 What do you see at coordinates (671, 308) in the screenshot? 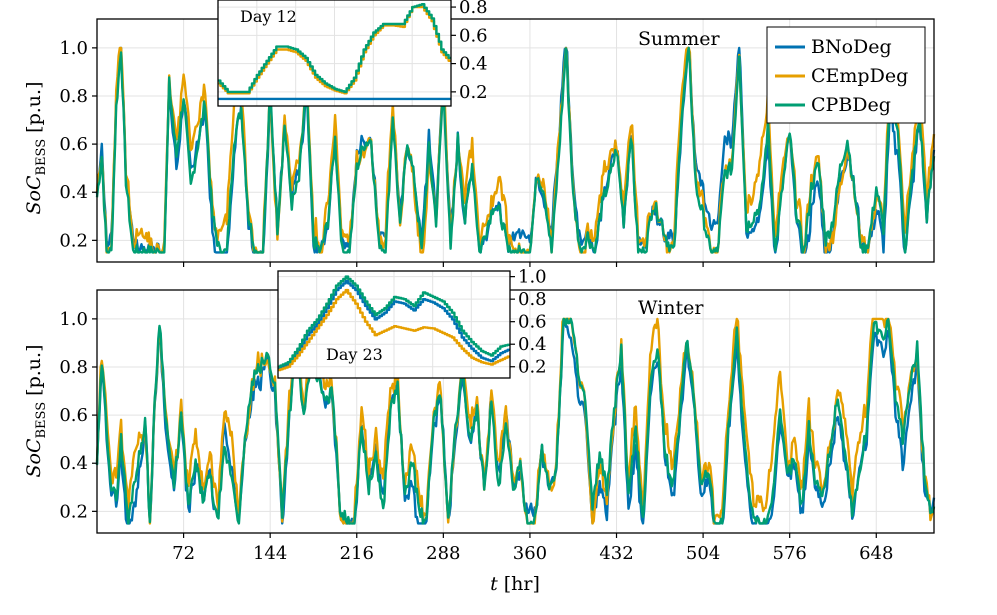
I see `winter-label: Winter` at bounding box center [671, 308].